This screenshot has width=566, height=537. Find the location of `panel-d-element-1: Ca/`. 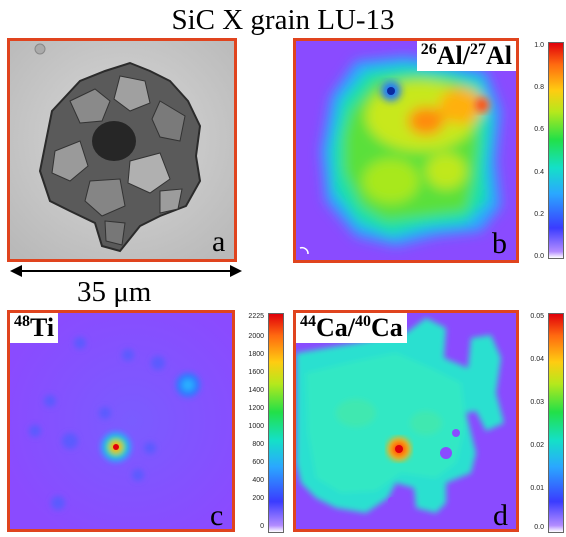

panel-d-element-1: Ca/ is located at coordinates (335, 327).